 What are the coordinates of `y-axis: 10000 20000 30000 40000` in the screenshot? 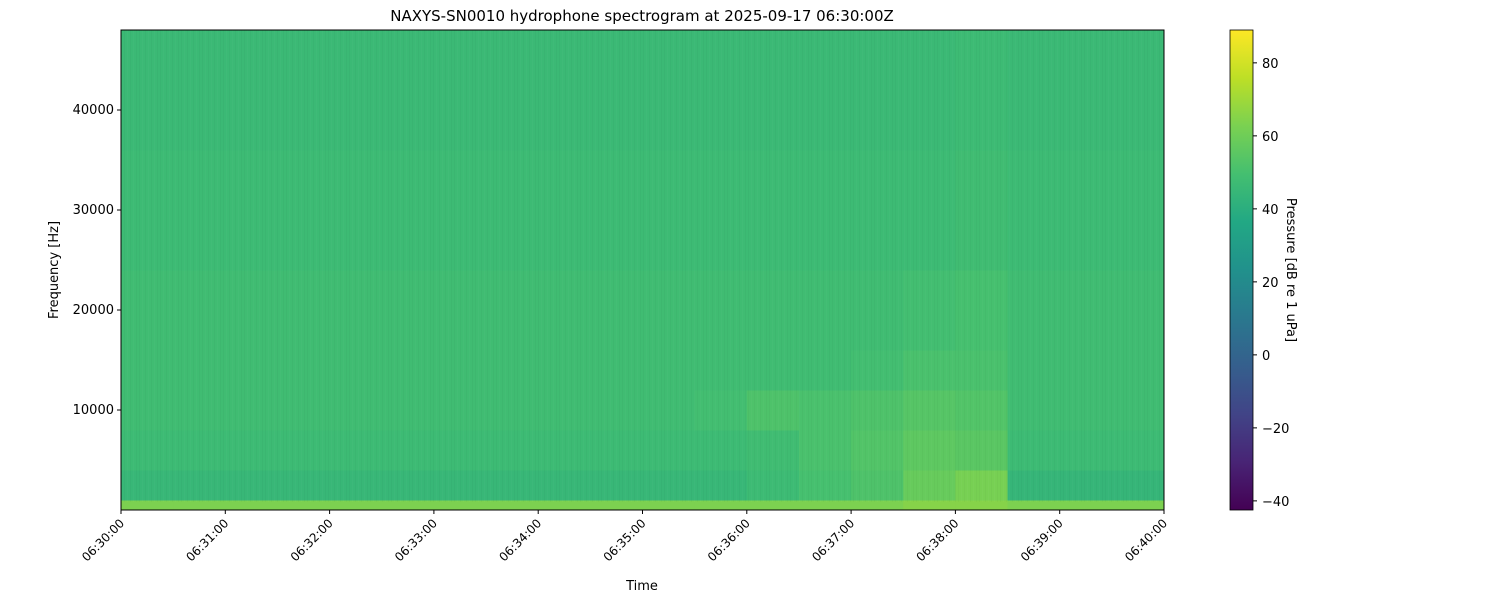 It's located at (97, 260).